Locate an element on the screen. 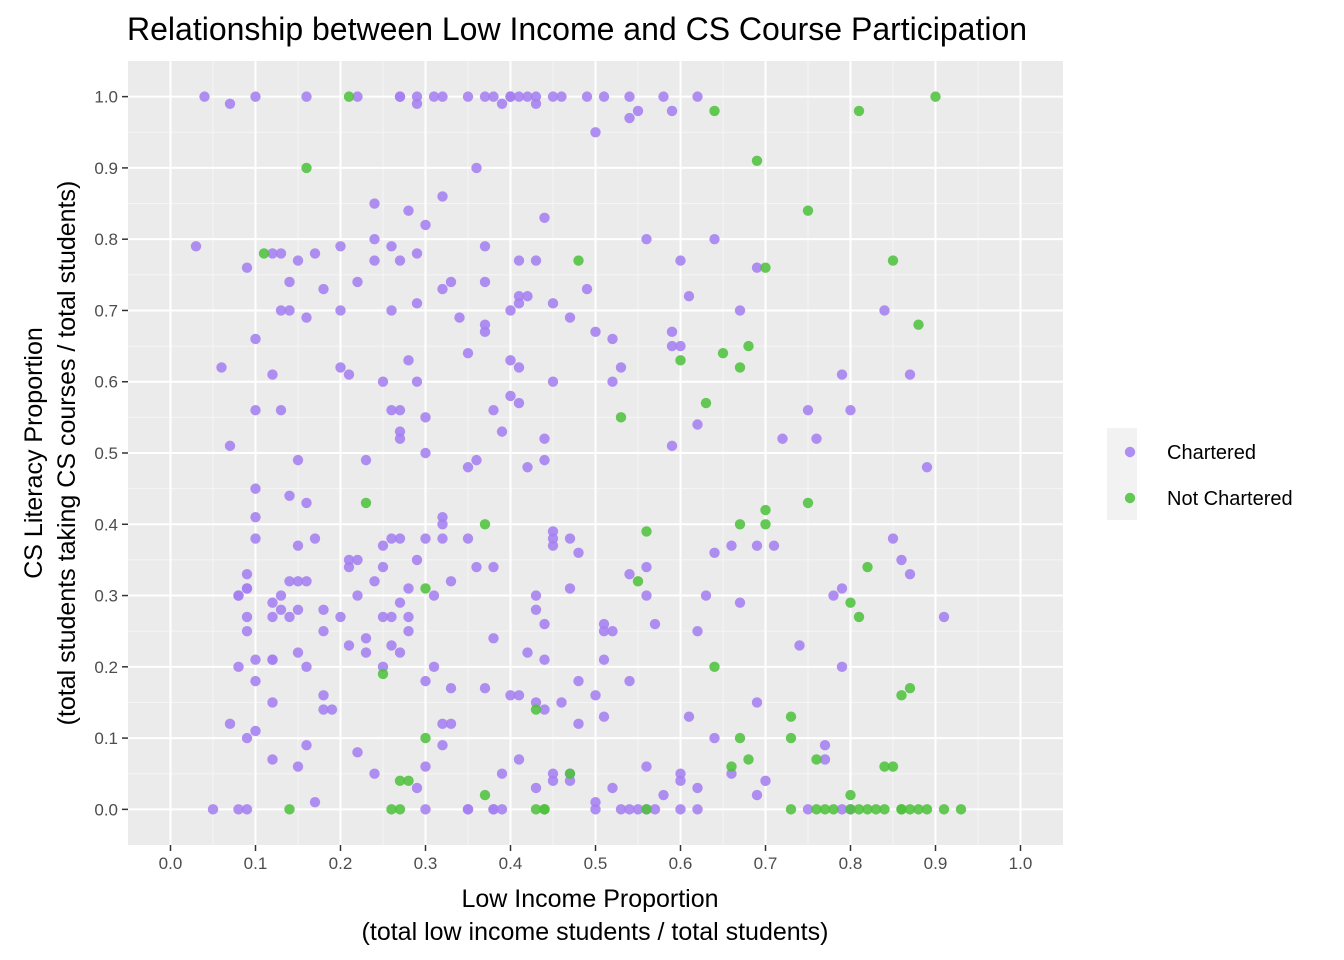 Image resolution: width=1344 pixels, height=960 pixels. x-axis-title-line1: Low Income Proportion is located at coordinates (589, 899).